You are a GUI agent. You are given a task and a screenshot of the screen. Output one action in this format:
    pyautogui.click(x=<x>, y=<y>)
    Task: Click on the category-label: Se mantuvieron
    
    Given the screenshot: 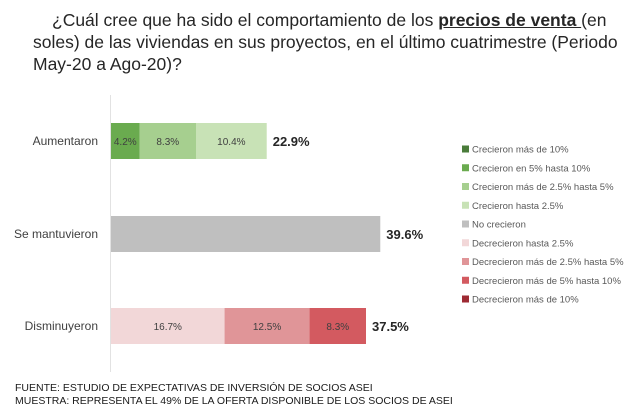 What is the action you would take?
    pyautogui.click(x=56, y=234)
    